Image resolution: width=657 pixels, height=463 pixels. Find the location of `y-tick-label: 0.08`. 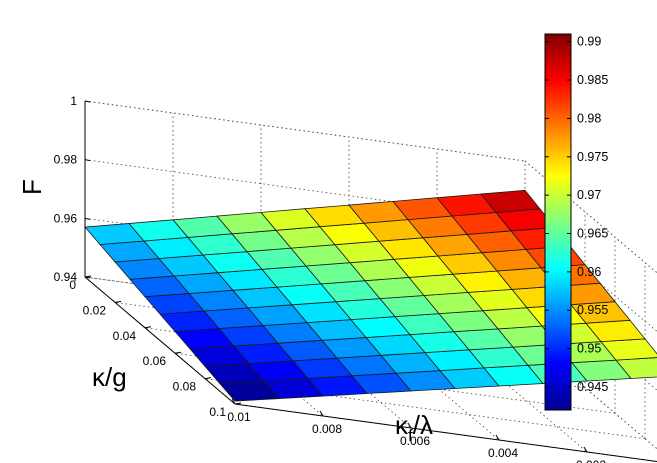

y-tick-label: 0.08 is located at coordinates (185, 387).